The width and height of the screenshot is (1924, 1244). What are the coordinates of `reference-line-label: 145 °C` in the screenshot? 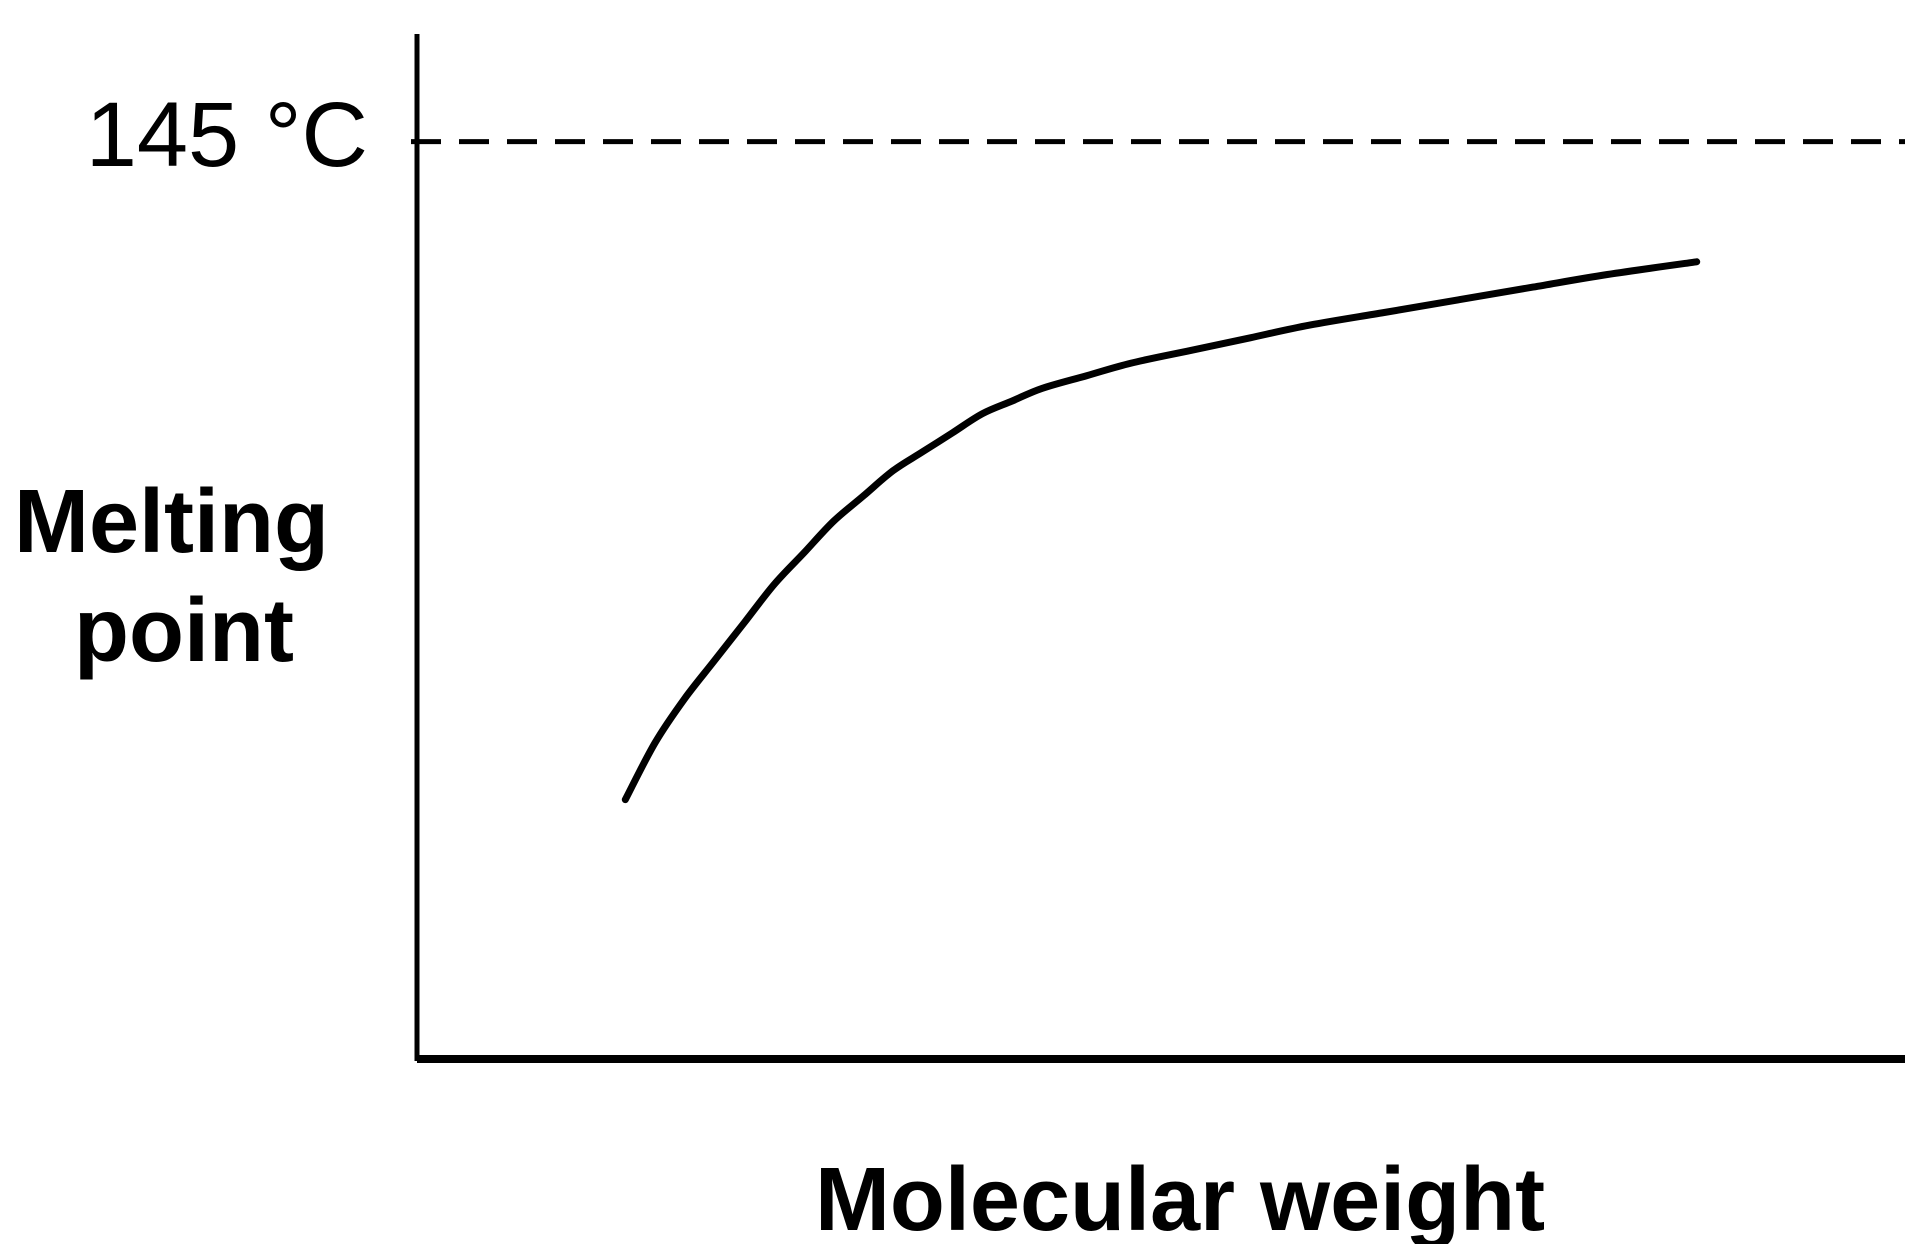 It's located at (227, 135).